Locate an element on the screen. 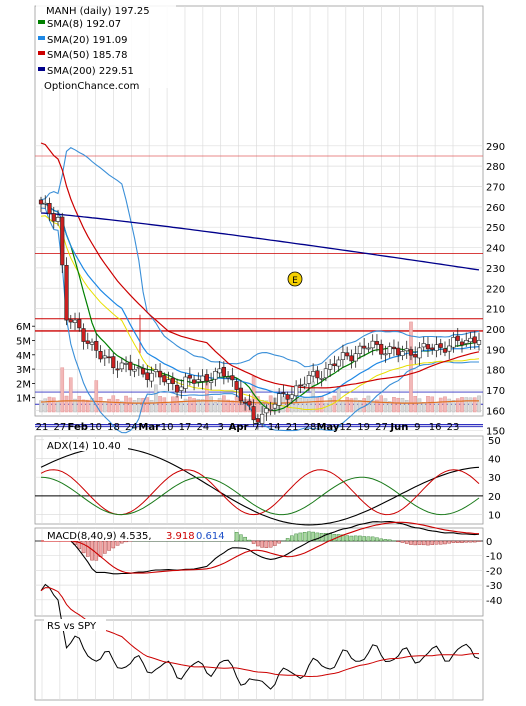 The height and width of the screenshot is (706, 526). x-tick-label: 16 is located at coordinates (435, 427).